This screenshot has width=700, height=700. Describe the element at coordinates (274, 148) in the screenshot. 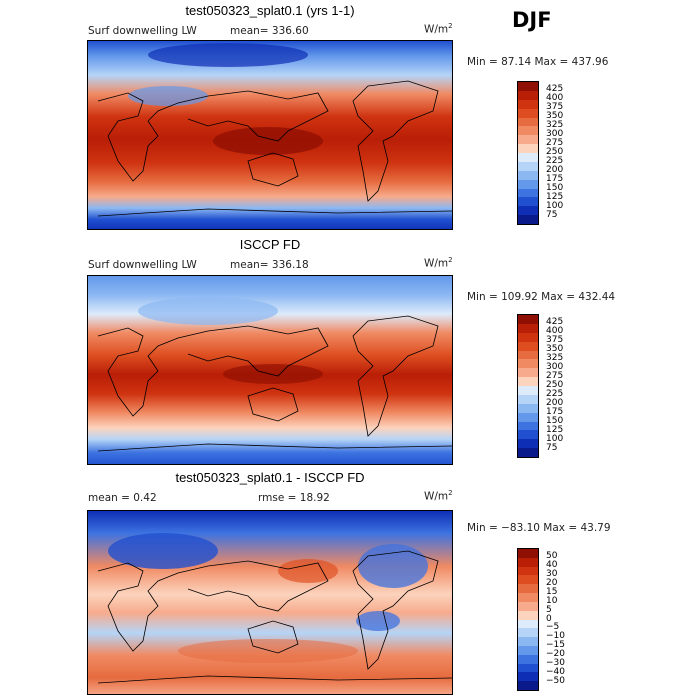

I see `panel1-coastlines` at that location.